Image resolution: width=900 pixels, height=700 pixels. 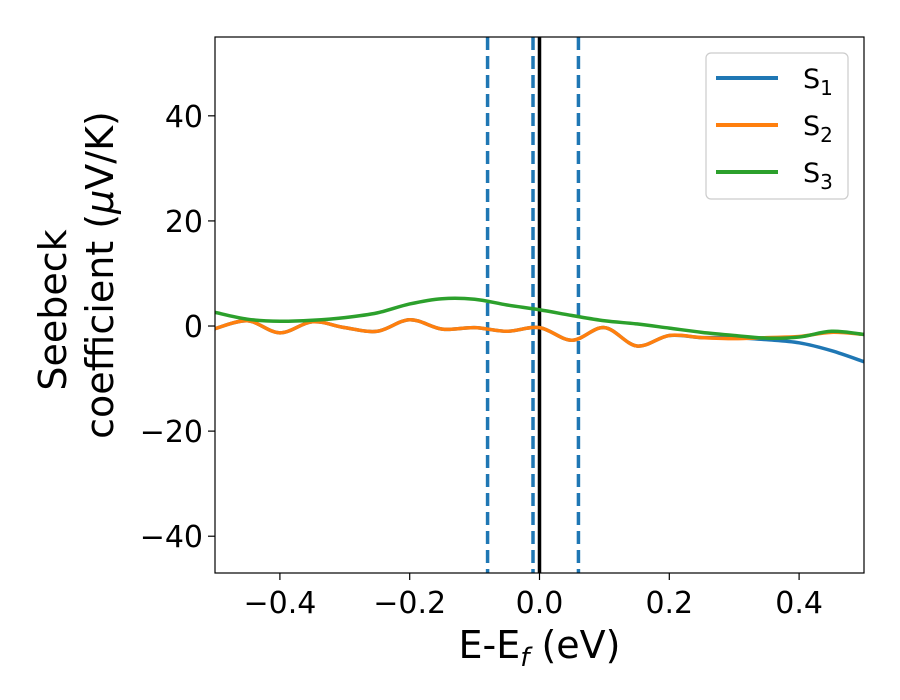 What do you see at coordinates (100, 326) in the screenshot?
I see `y-axis-label-line2-pre: coefficient (` at bounding box center [100, 326].